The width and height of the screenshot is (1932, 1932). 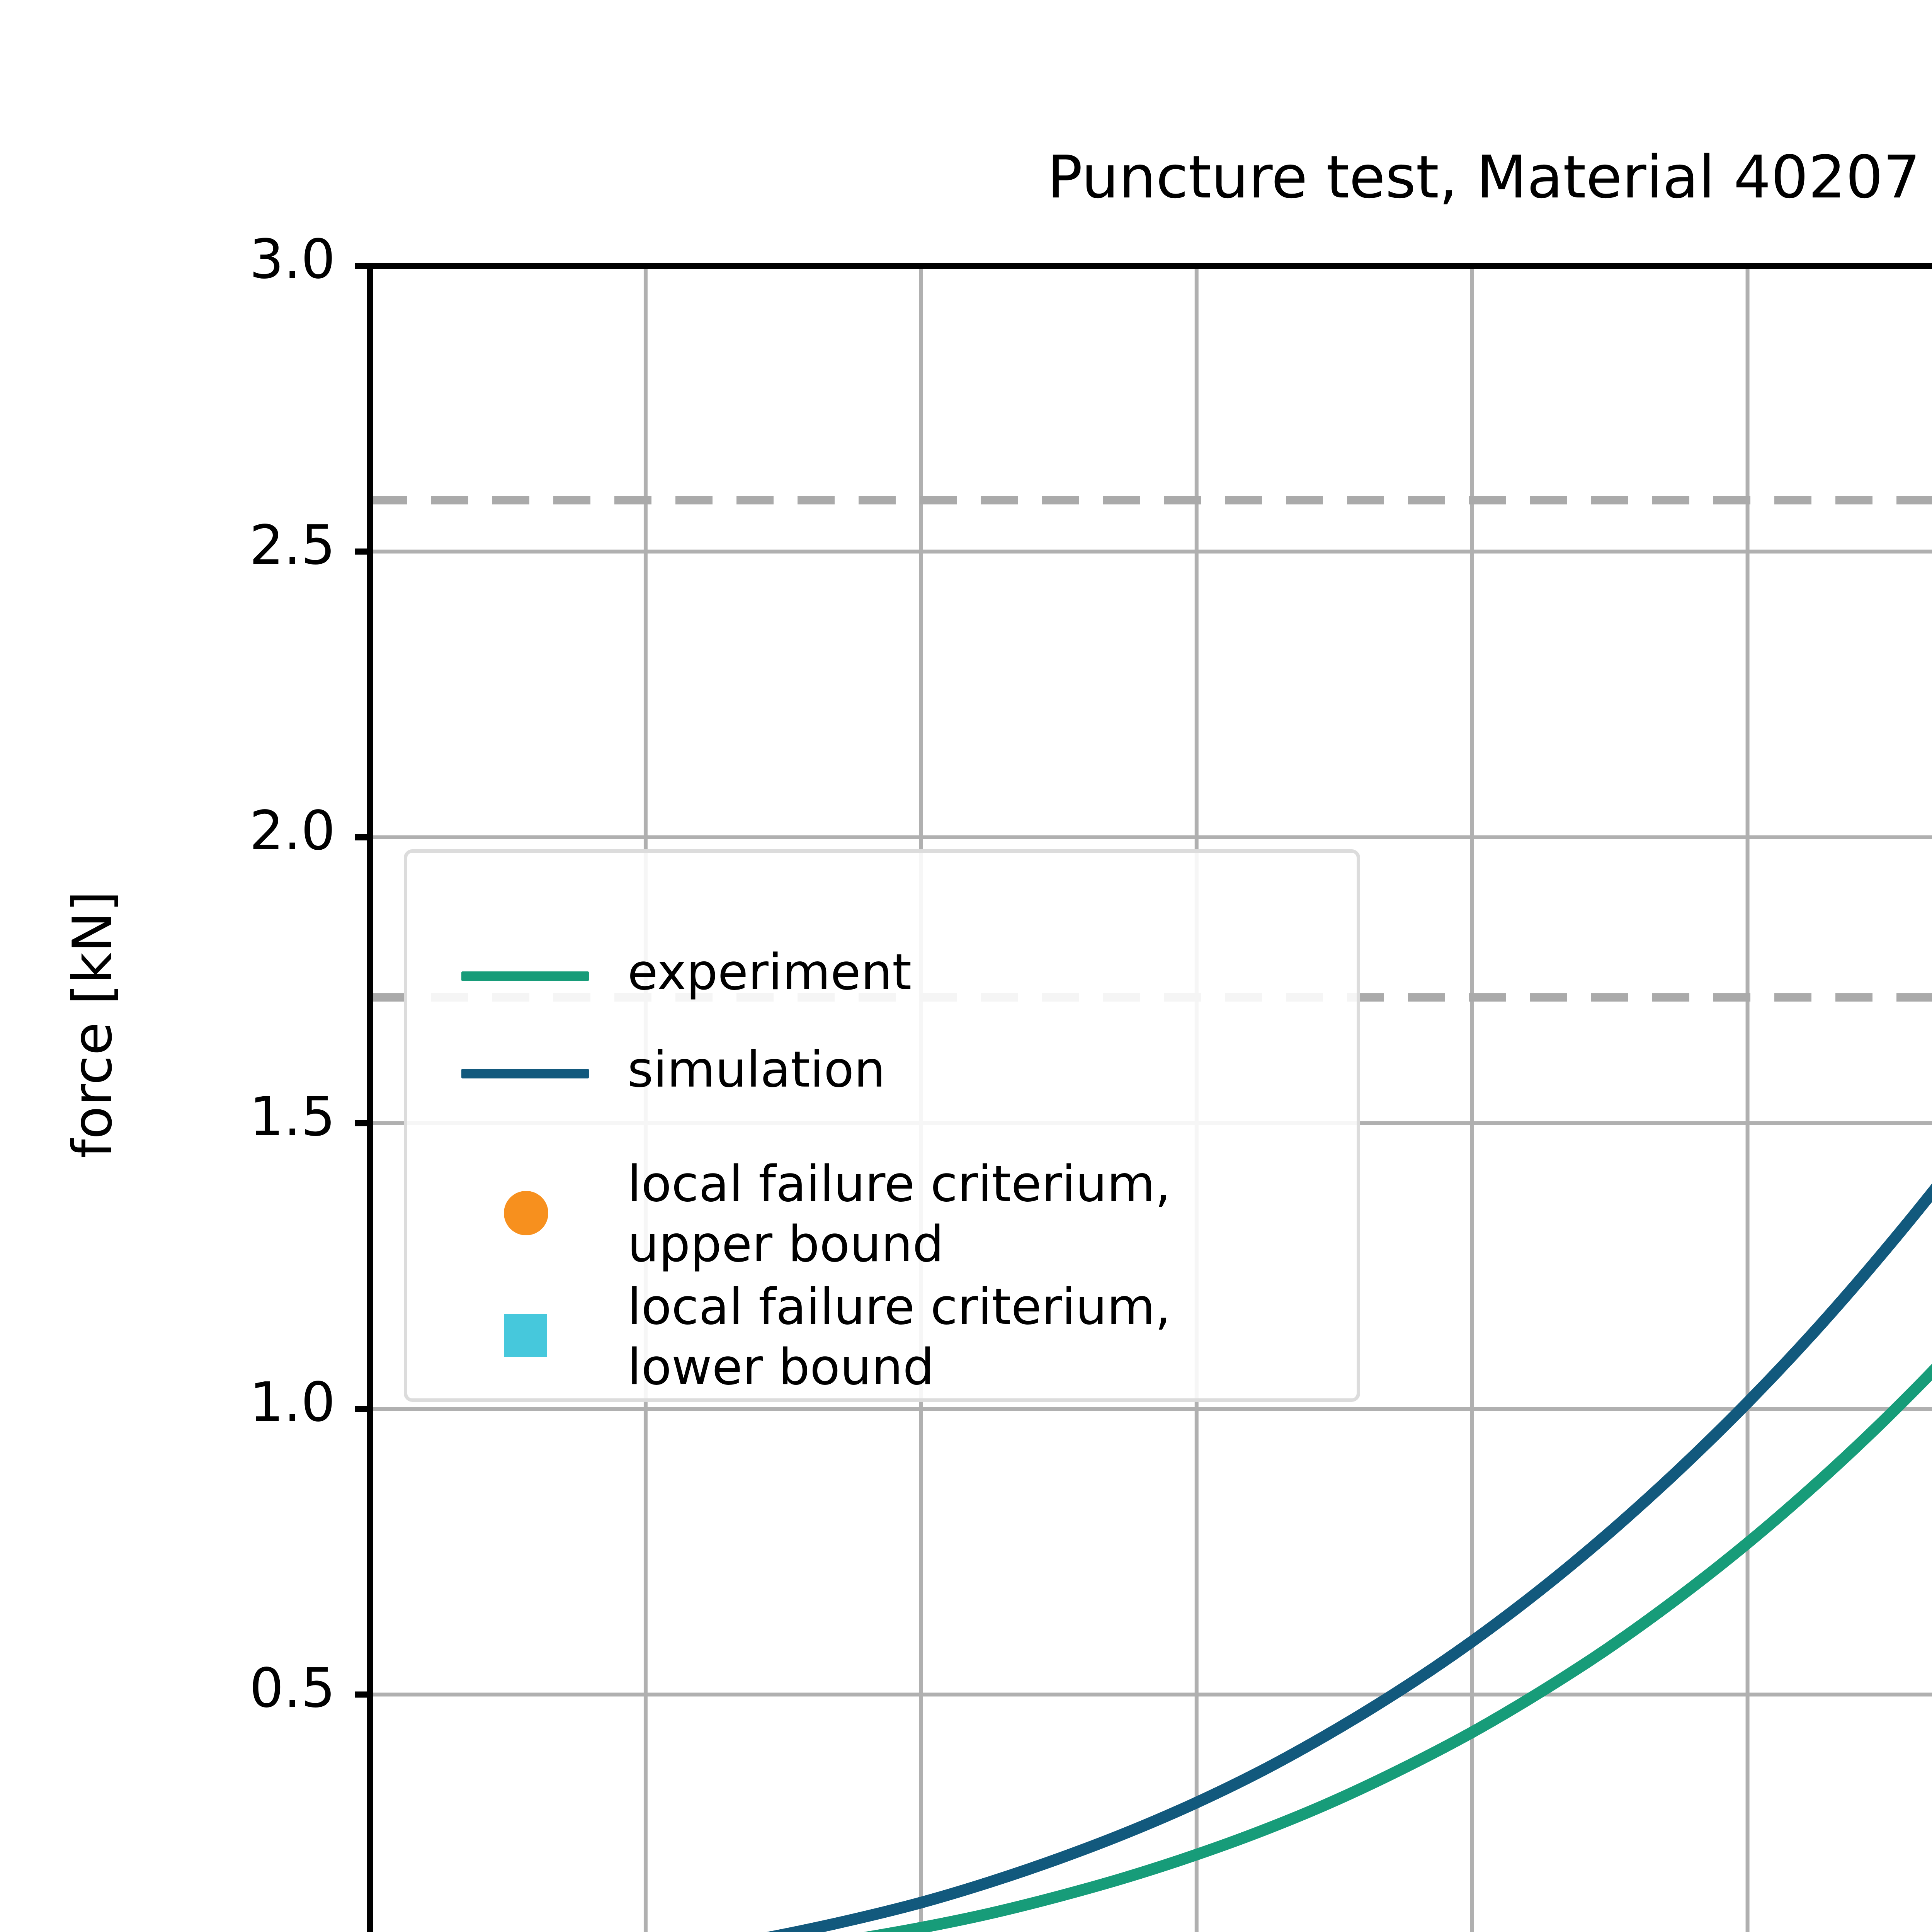 What do you see at coordinates (292, 1688) in the screenshot?
I see `y-tick-label: 0.5` at bounding box center [292, 1688].